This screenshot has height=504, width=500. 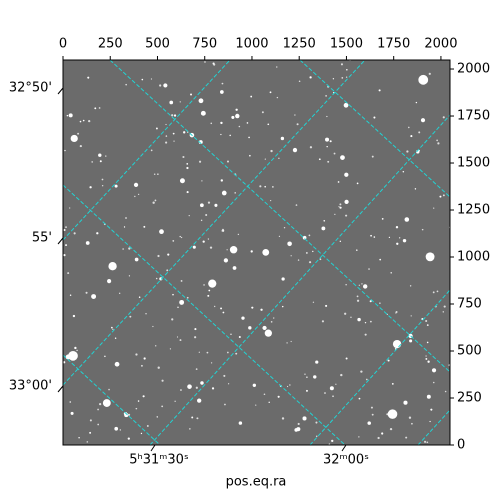 I want to click on x-tick-label: 1750, so click(x=393, y=44).